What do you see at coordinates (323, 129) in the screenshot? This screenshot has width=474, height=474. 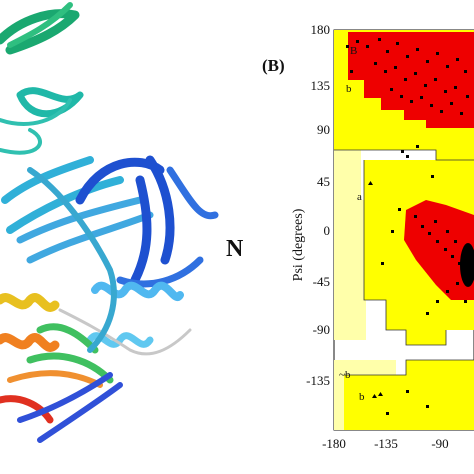 I see `y-tick-label: 90` at bounding box center [323, 129].